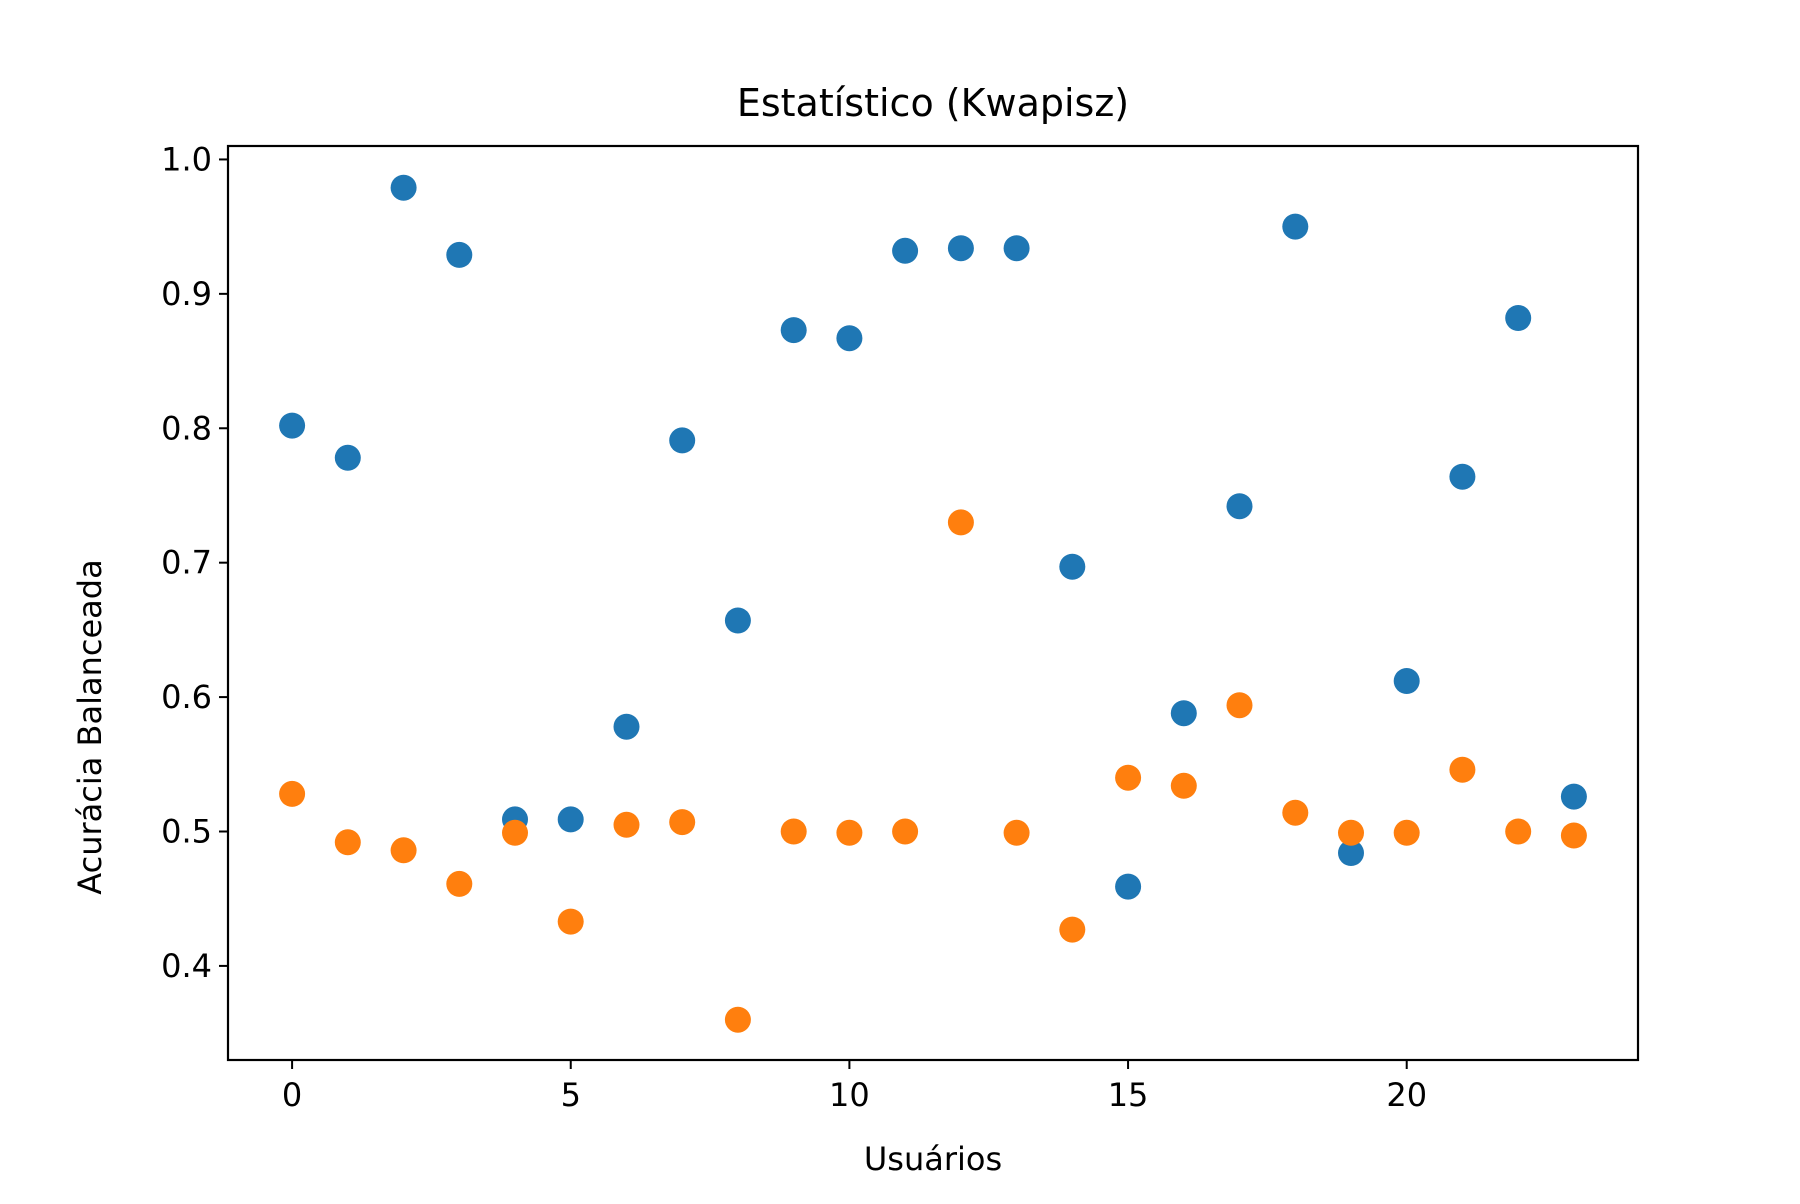  Describe the element at coordinates (1016, 832) in the screenshot. I see `data-point-series2-x13` at that location.